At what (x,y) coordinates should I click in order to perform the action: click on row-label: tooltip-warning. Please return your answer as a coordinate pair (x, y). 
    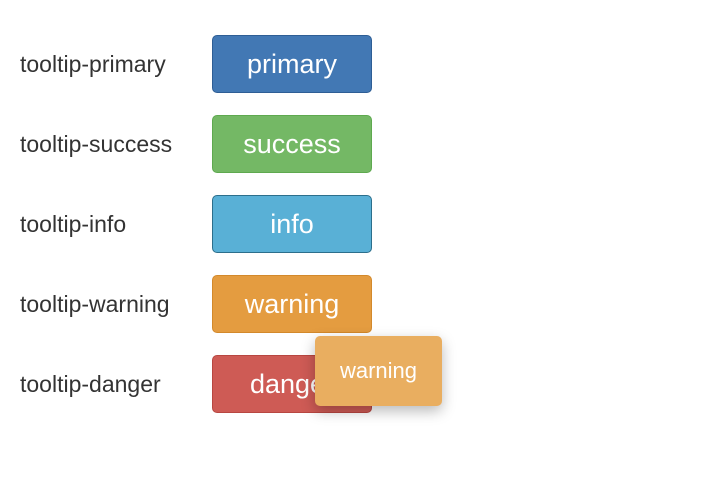
    Looking at the image, I should click on (95, 303).